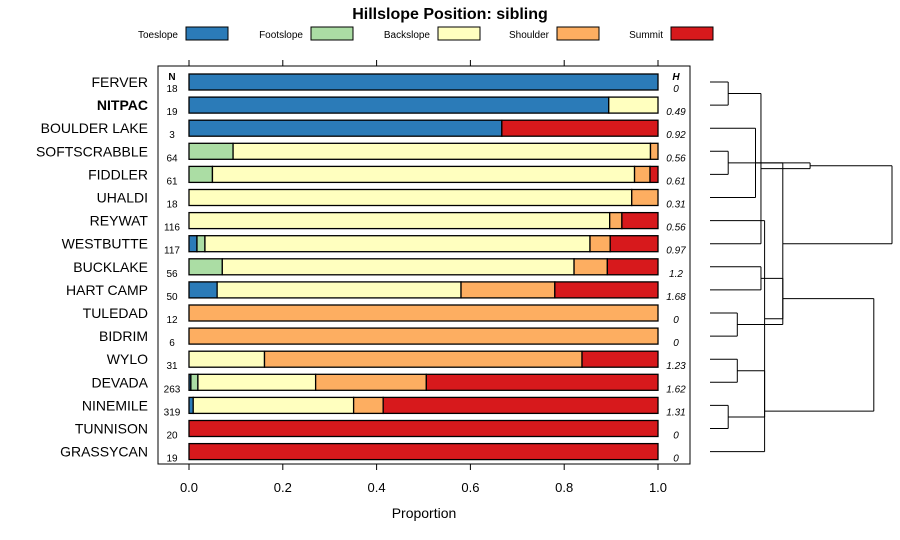 The height and width of the screenshot is (540, 900). Describe the element at coordinates (119, 221) in the screenshot. I see `row-label-reywat: REYWAT` at that location.